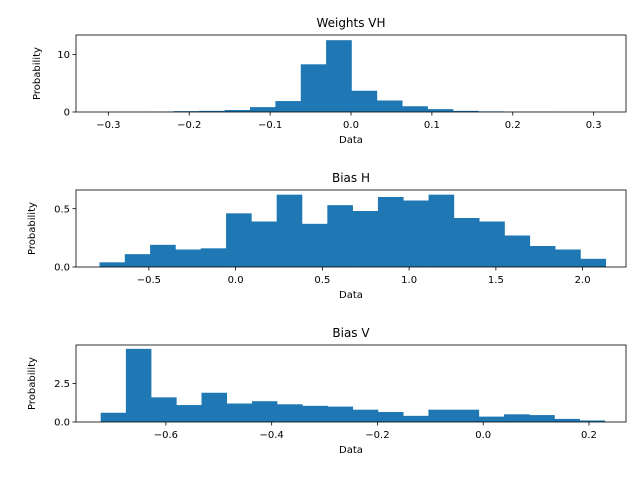 This screenshot has width=640, height=480. Describe the element at coordinates (270, 125) in the screenshot. I see `x-tick-label: −0.1` at that location.